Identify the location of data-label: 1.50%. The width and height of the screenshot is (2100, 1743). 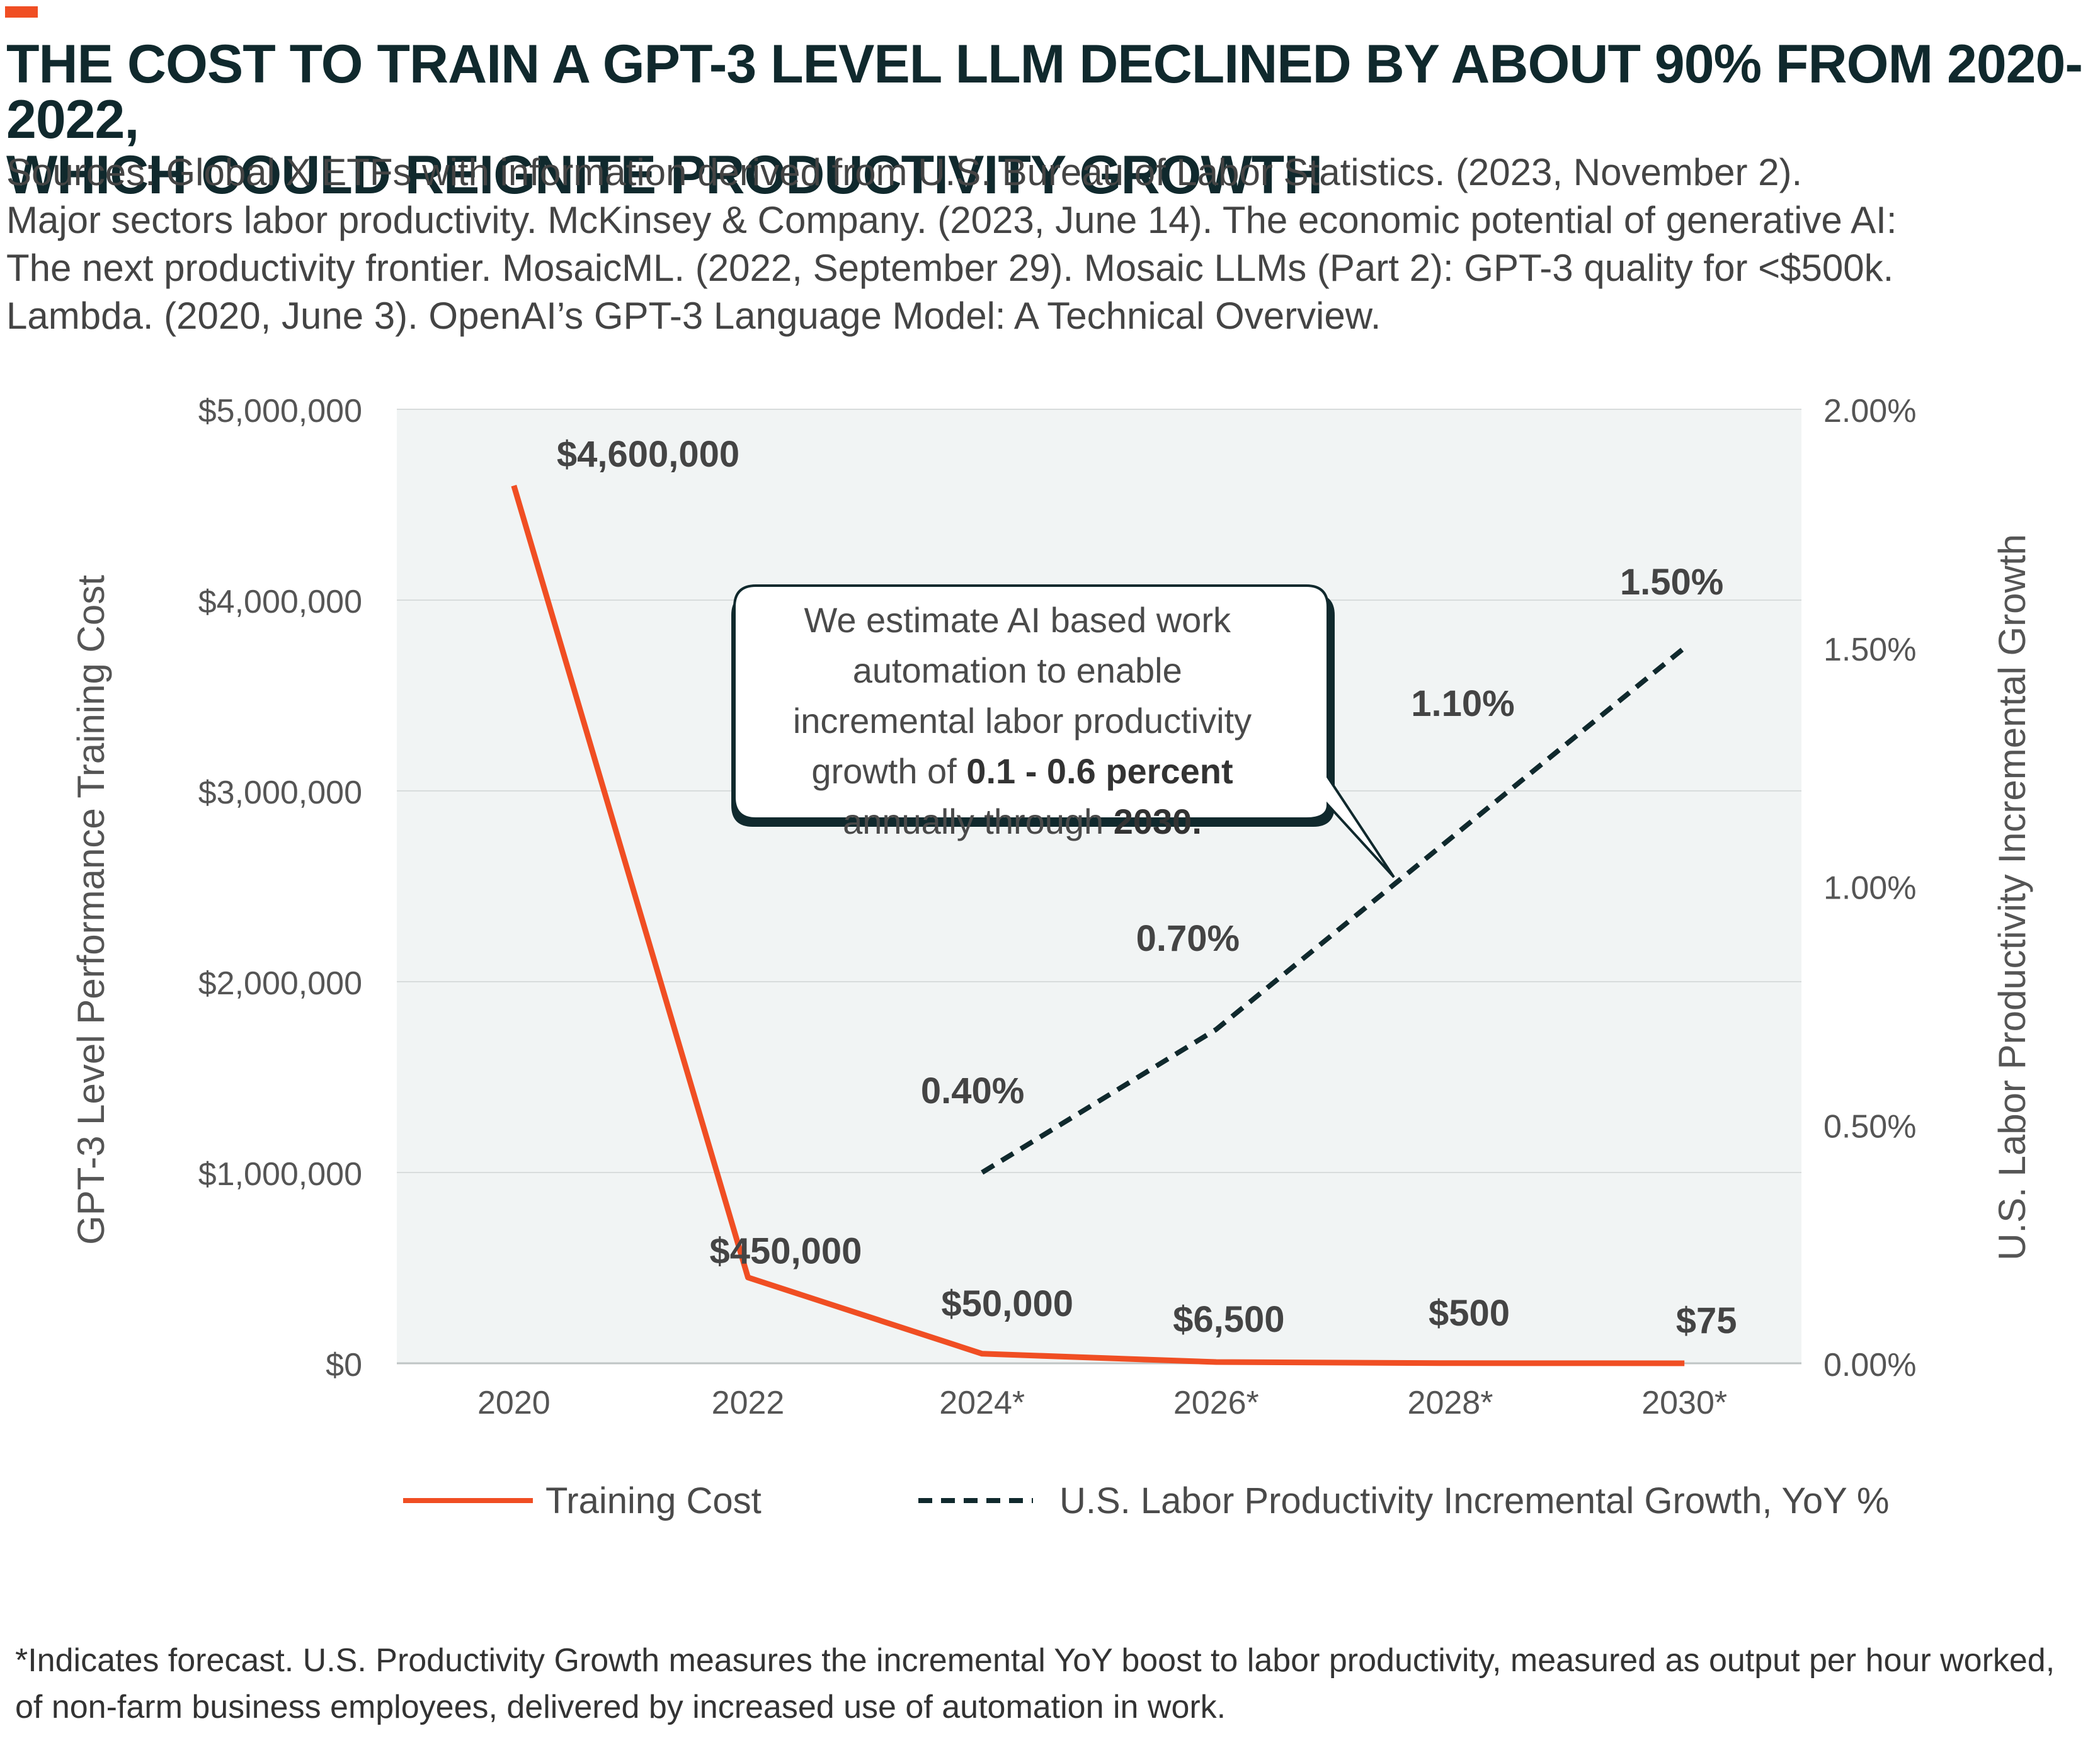
(1672, 583).